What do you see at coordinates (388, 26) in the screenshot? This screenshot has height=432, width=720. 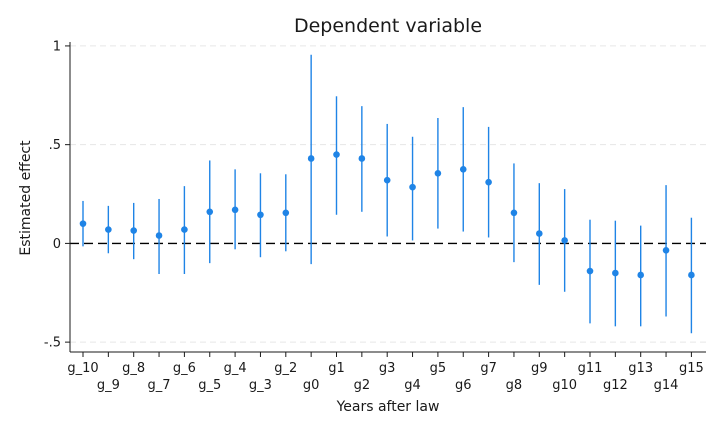 I see `chart-title: Dependent variable` at bounding box center [388, 26].